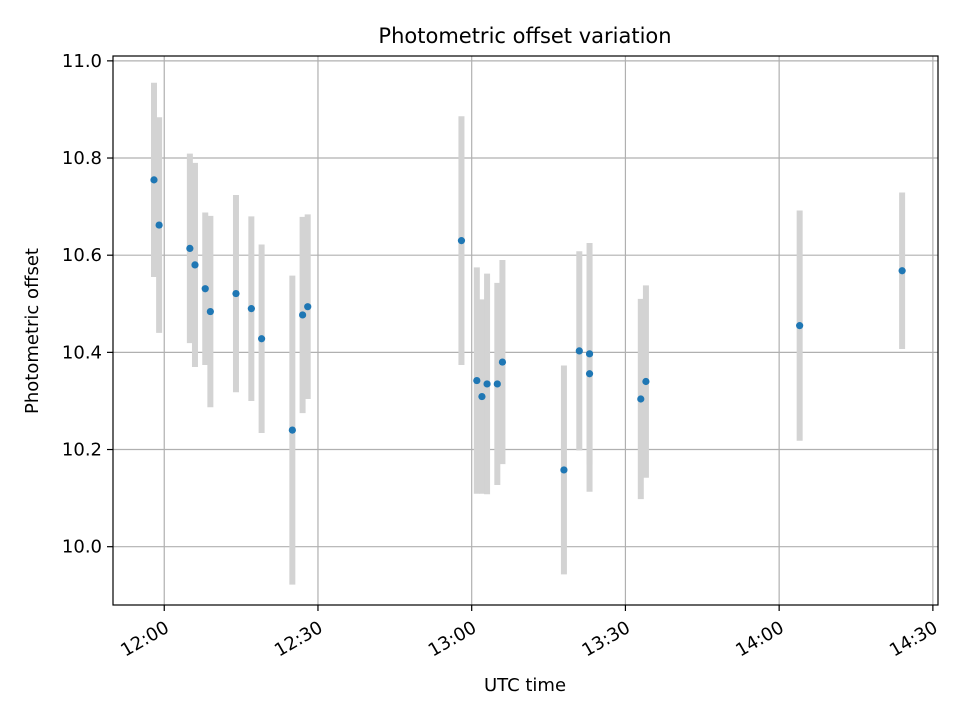  I want to click on y-tick-label: 10.6, so click(82, 255).